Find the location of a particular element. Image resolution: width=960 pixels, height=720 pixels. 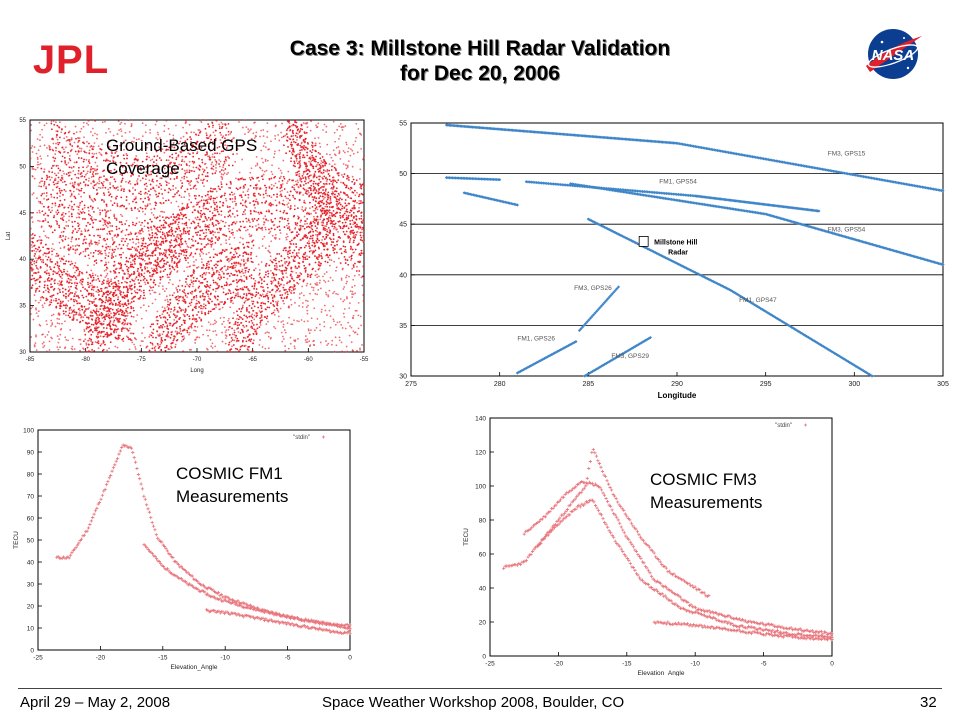

x-tick-label: -60 is located at coordinates (308, 360).